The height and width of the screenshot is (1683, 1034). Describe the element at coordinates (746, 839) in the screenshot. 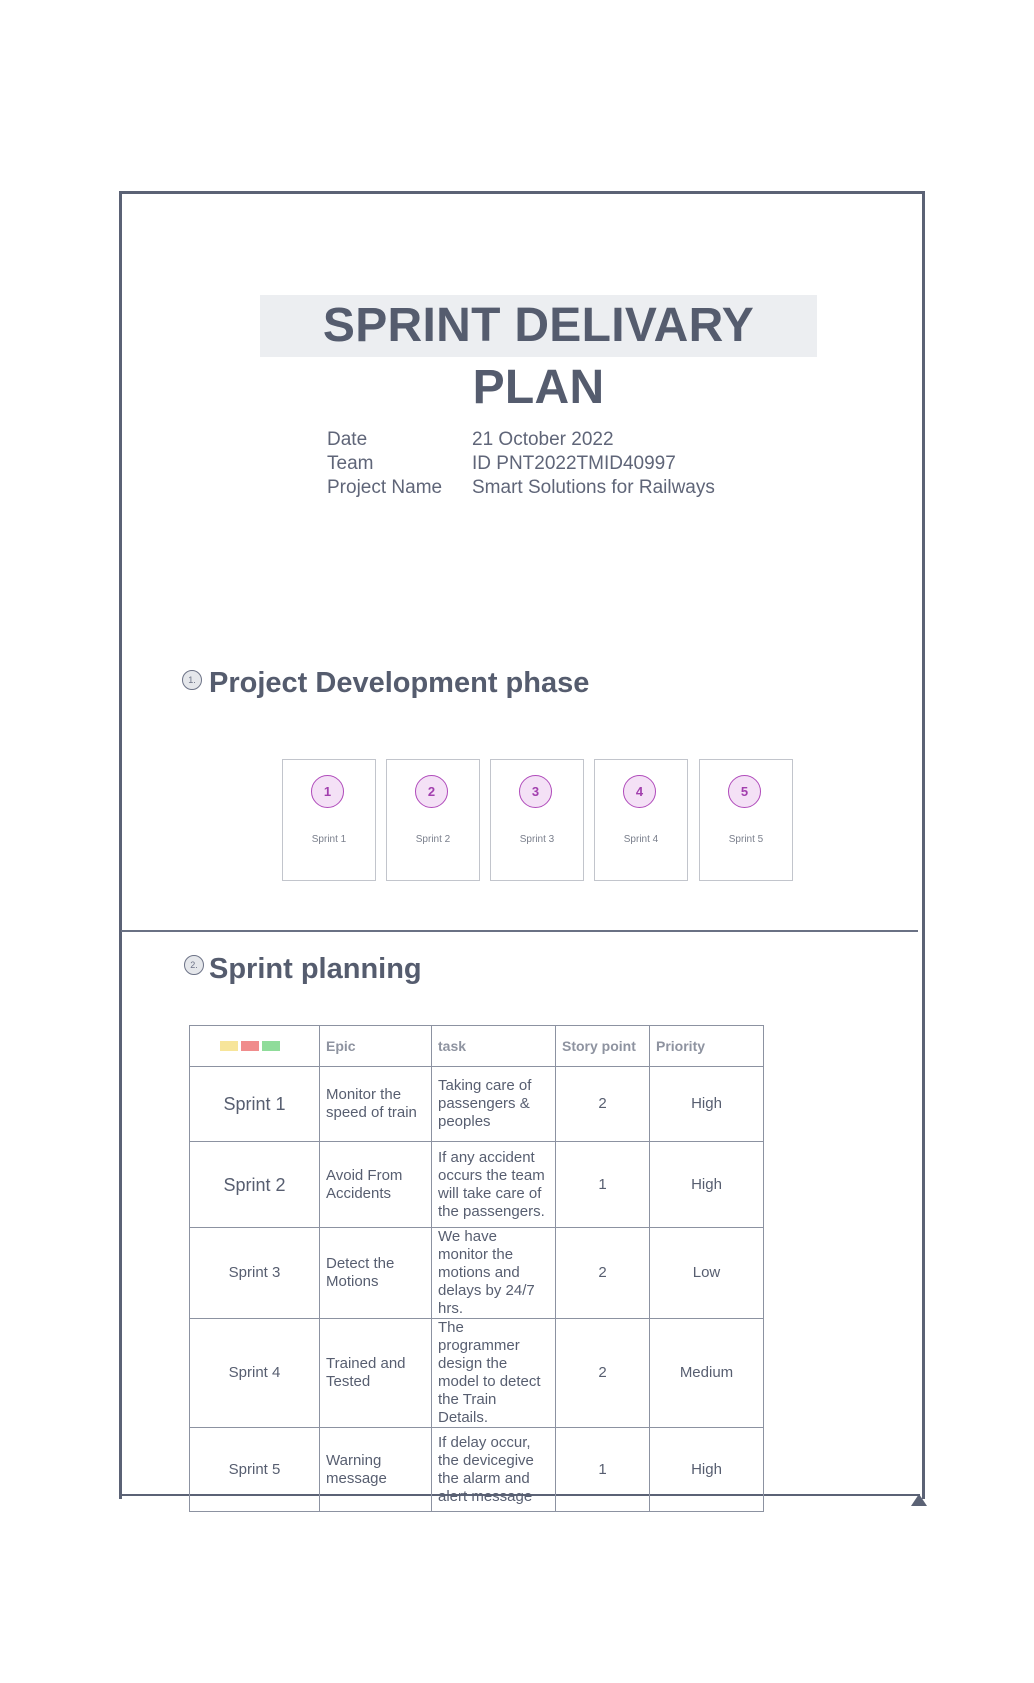

I see `sprint-label: Sprint 5` at that location.